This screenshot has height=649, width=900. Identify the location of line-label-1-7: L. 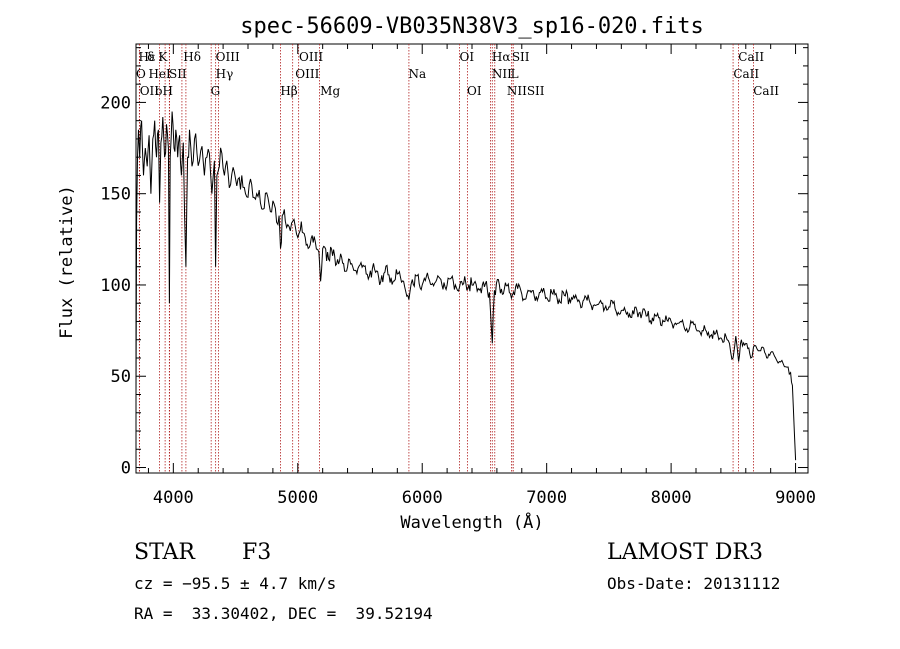
(515, 74).